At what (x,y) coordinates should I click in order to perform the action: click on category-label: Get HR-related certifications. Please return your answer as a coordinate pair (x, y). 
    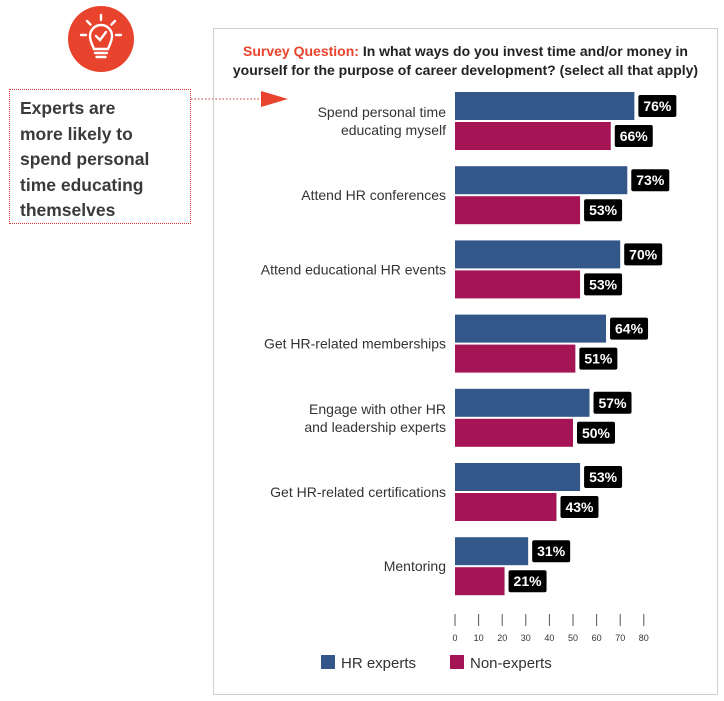
    Looking at the image, I should click on (358, 492).